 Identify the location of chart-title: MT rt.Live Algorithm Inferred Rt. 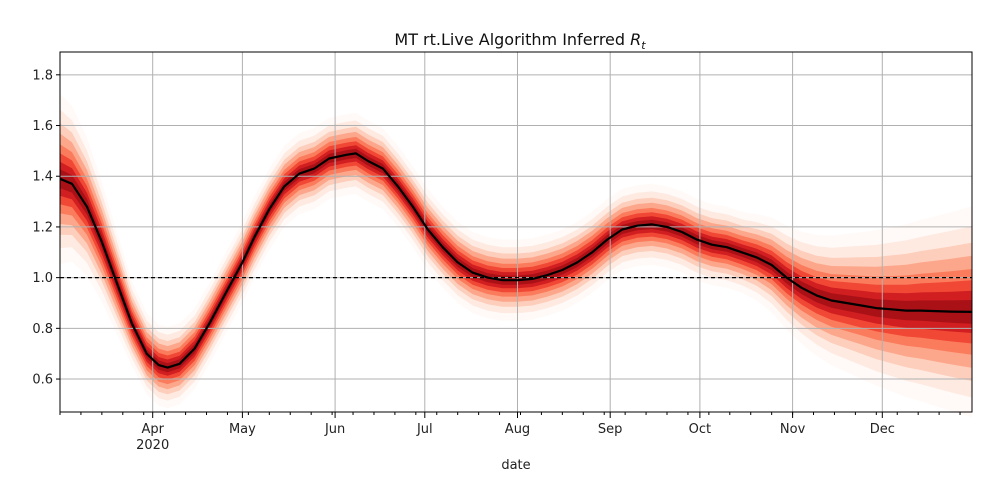
(520, 41).